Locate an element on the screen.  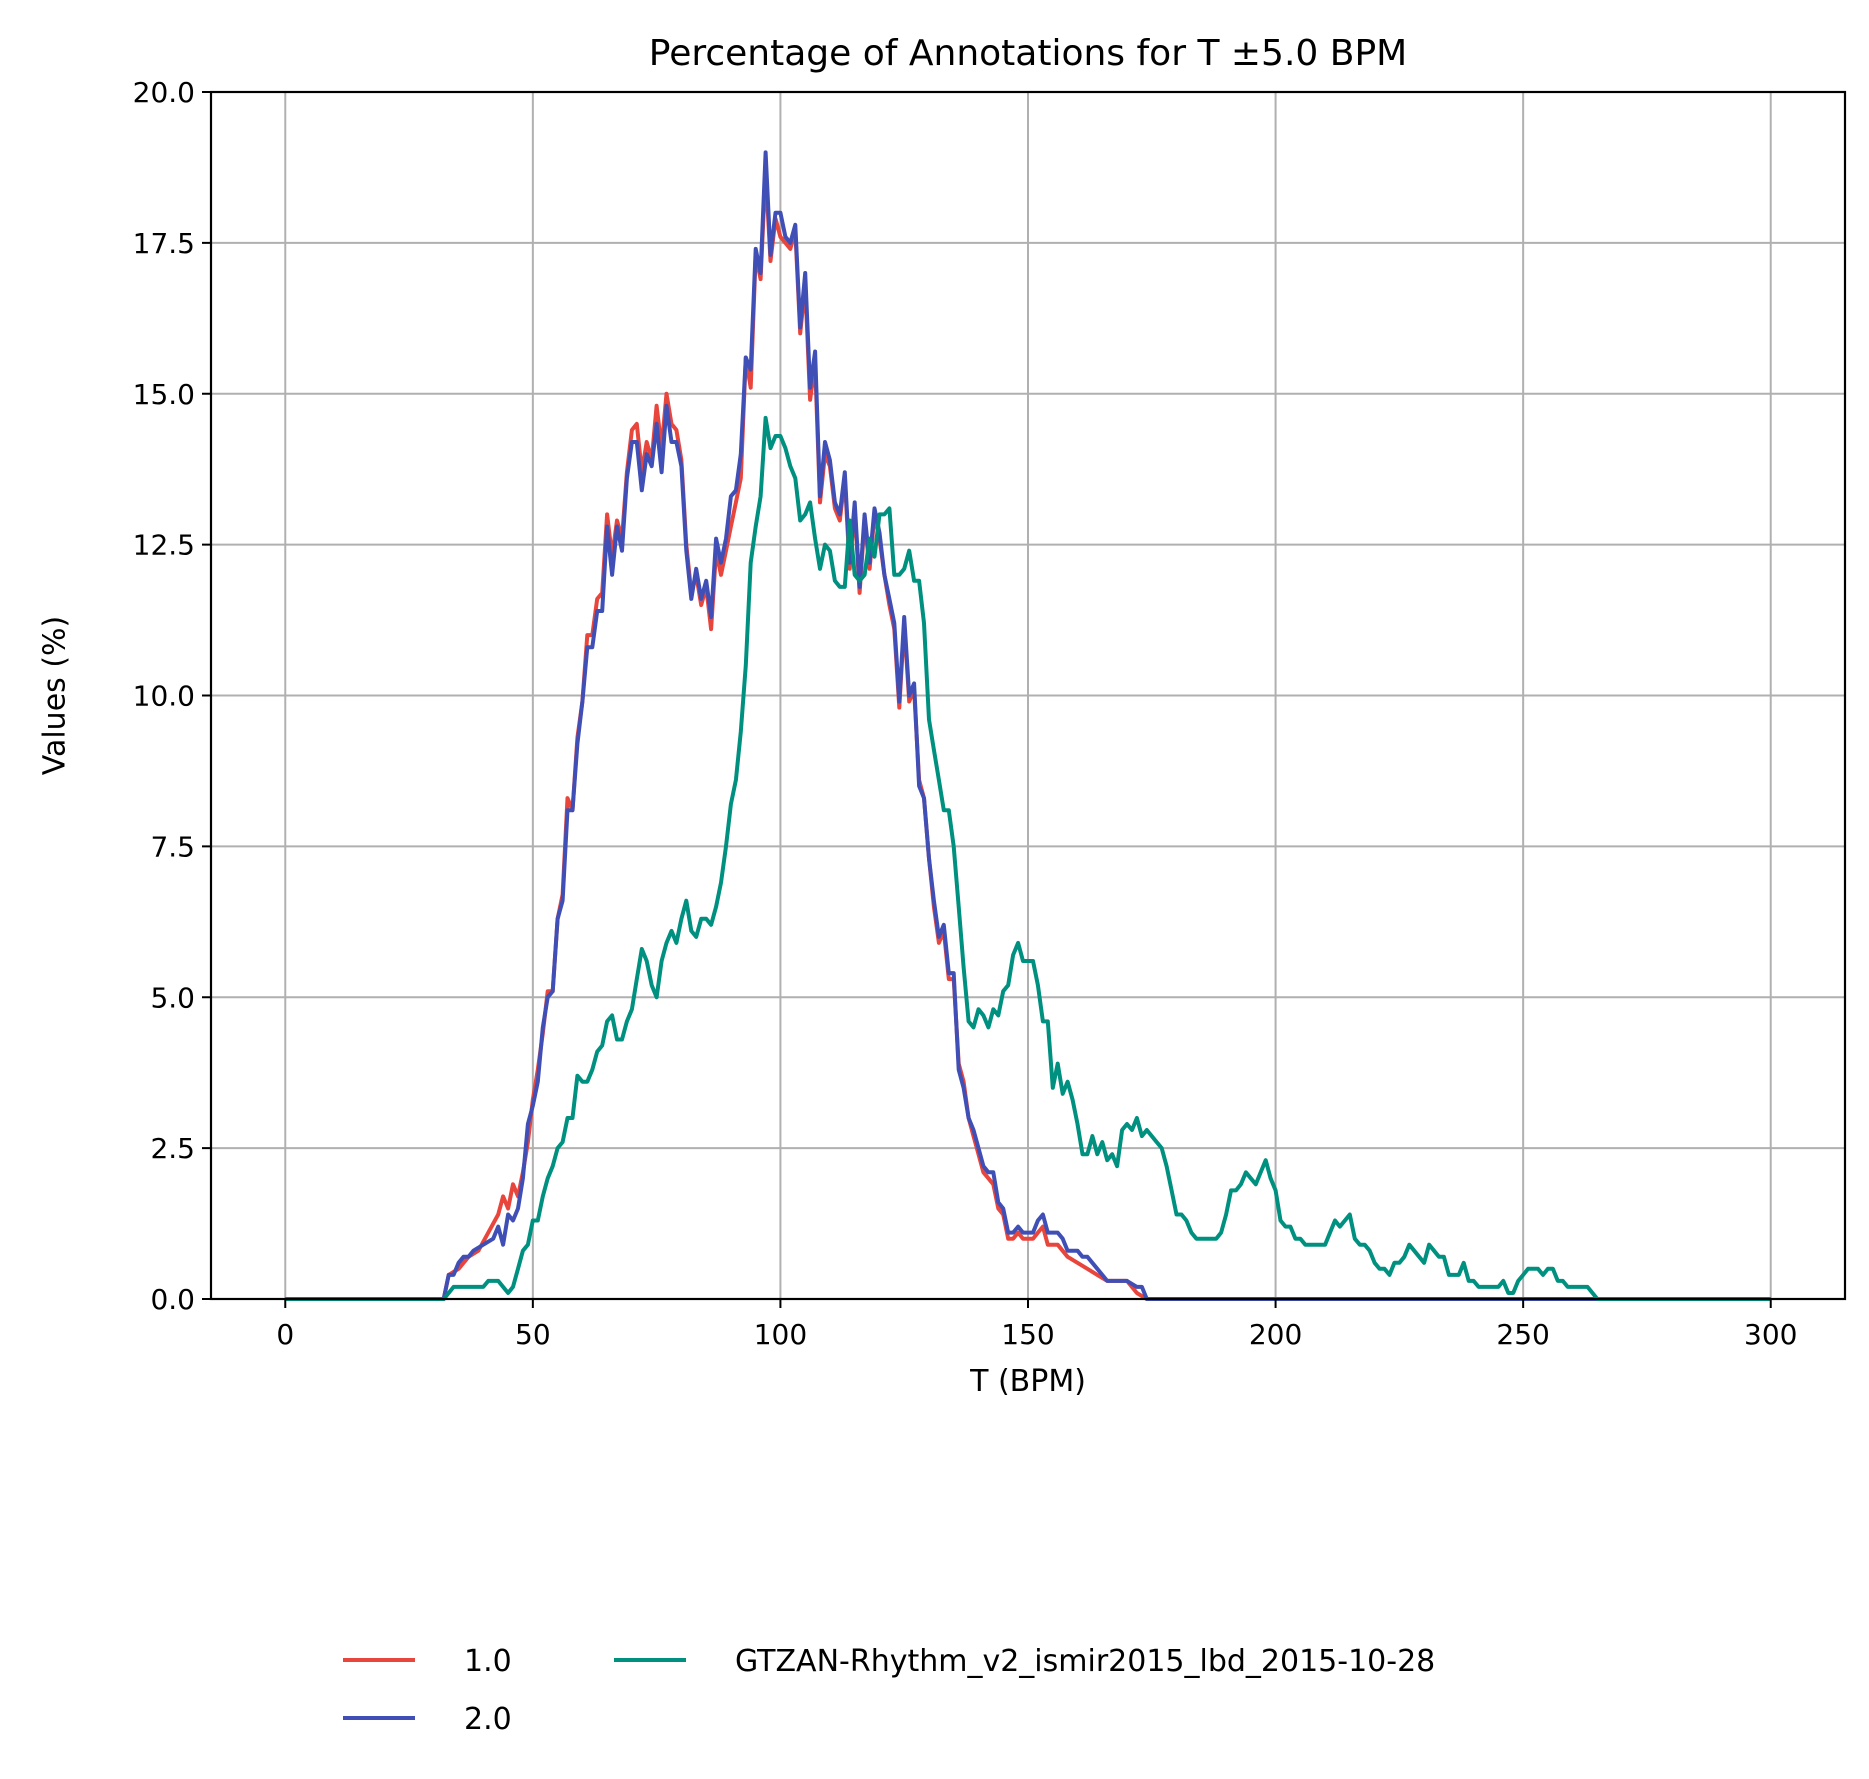
x-tick-label: 250 is located at coordinates (1522, 1334).